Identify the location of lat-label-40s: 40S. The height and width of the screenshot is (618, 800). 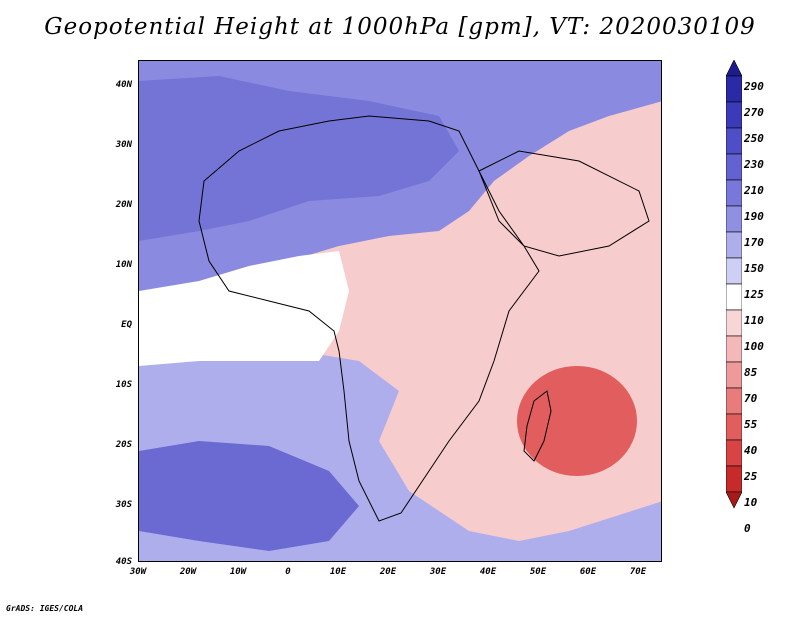
(123, 562).